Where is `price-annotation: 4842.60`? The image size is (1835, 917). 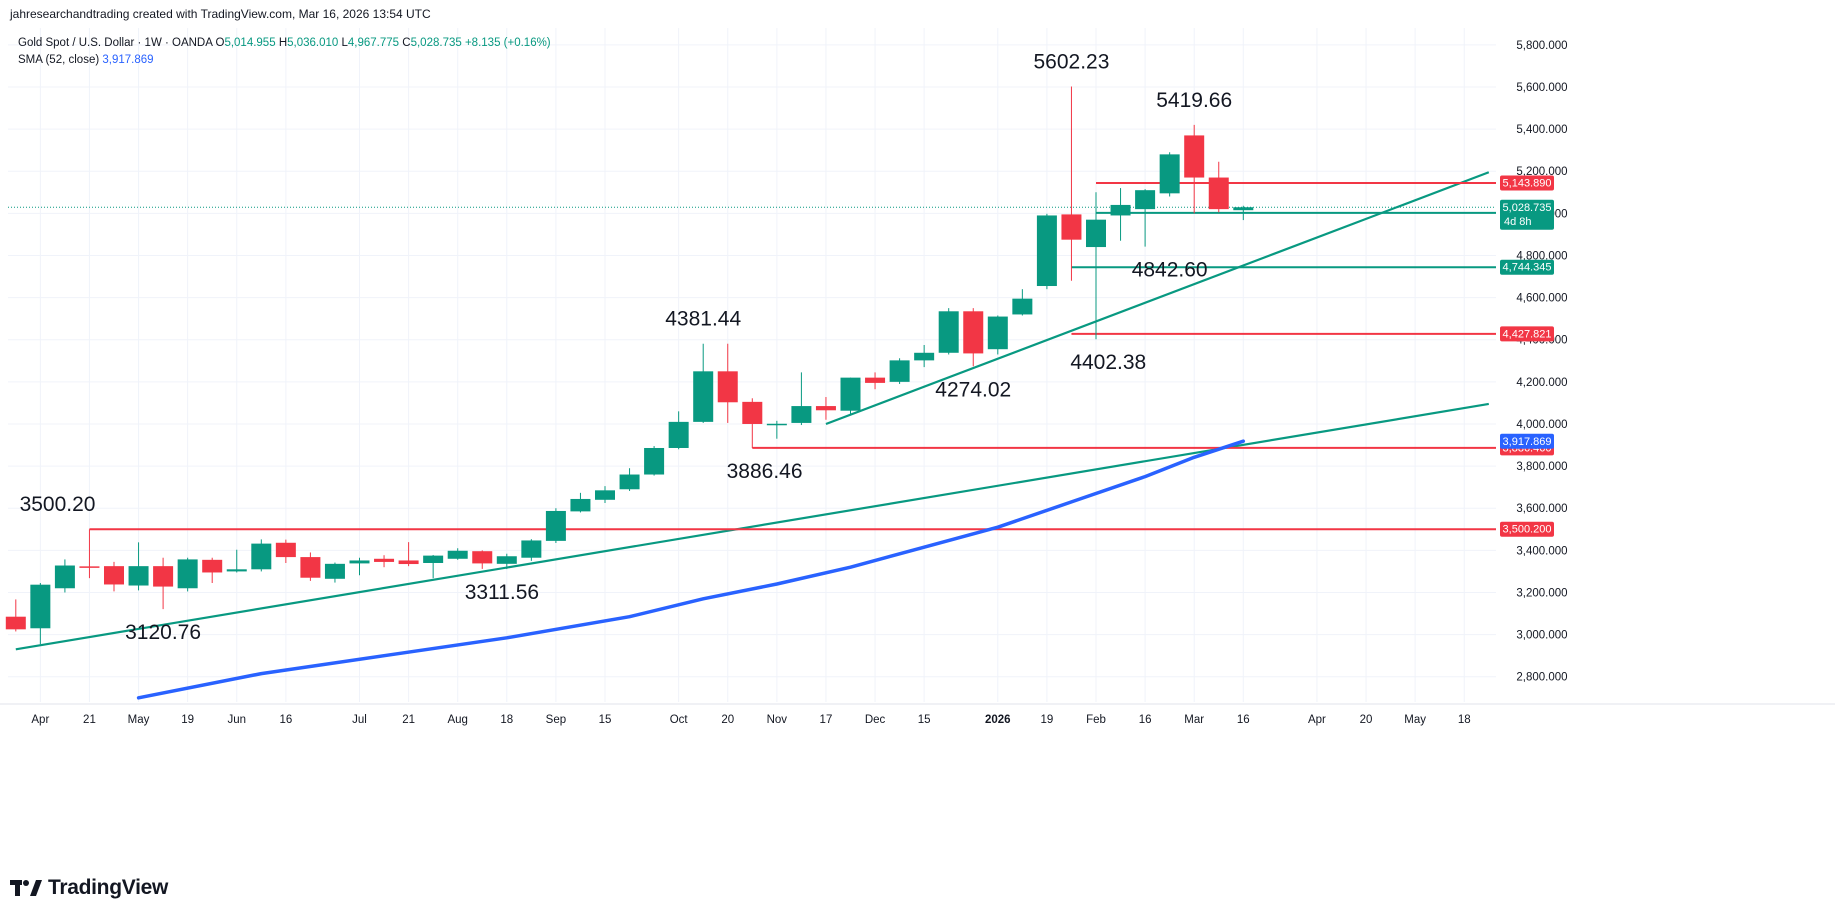
price-annotation: 4842.60 is located at coordinates (1170, 270).